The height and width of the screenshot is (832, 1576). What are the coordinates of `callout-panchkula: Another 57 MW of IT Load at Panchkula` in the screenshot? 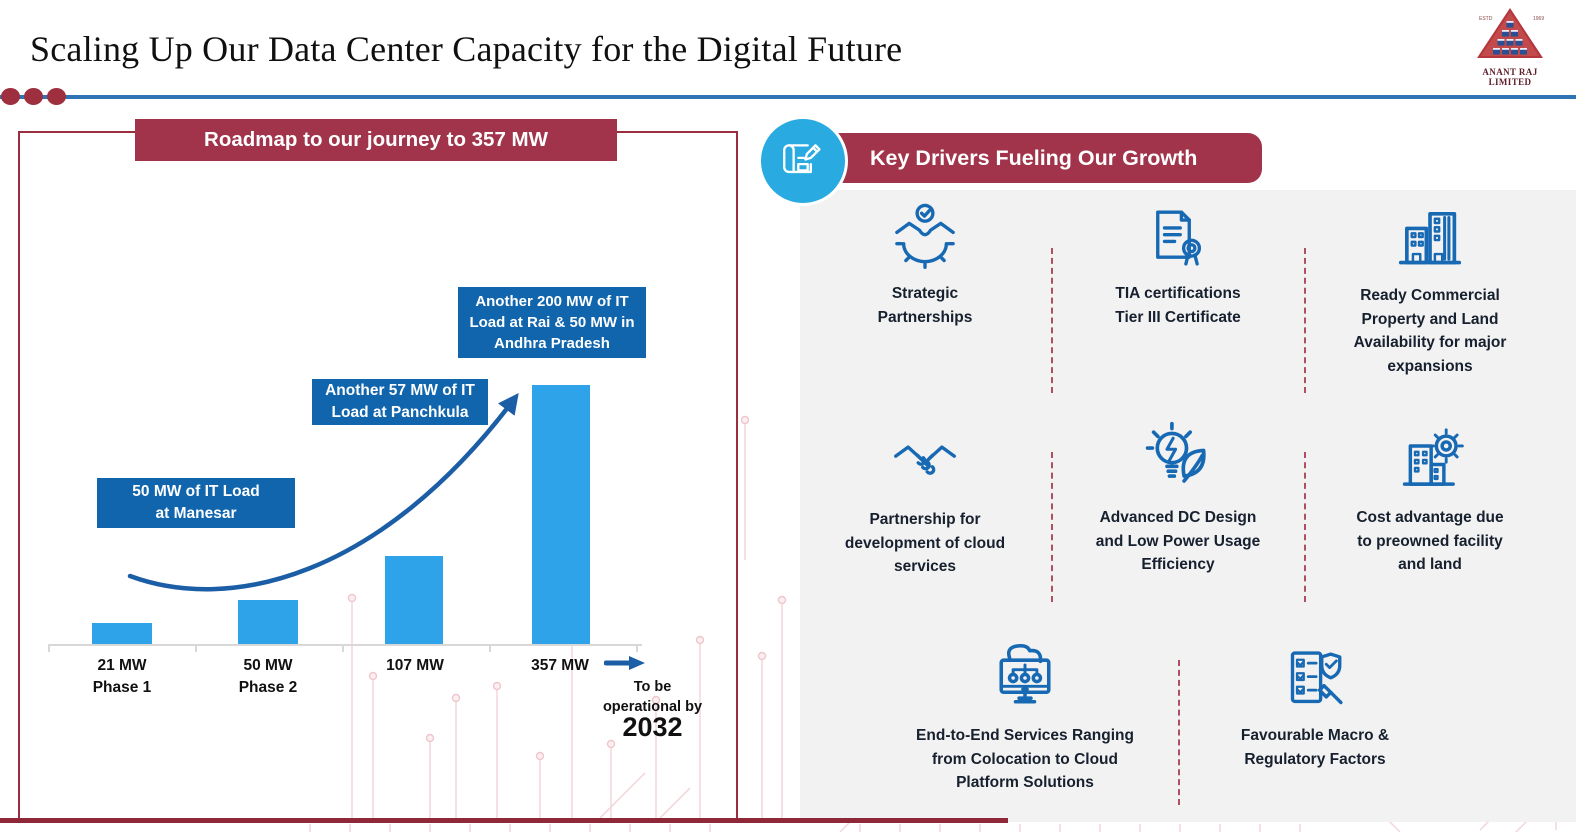 It's located at (400, 402).